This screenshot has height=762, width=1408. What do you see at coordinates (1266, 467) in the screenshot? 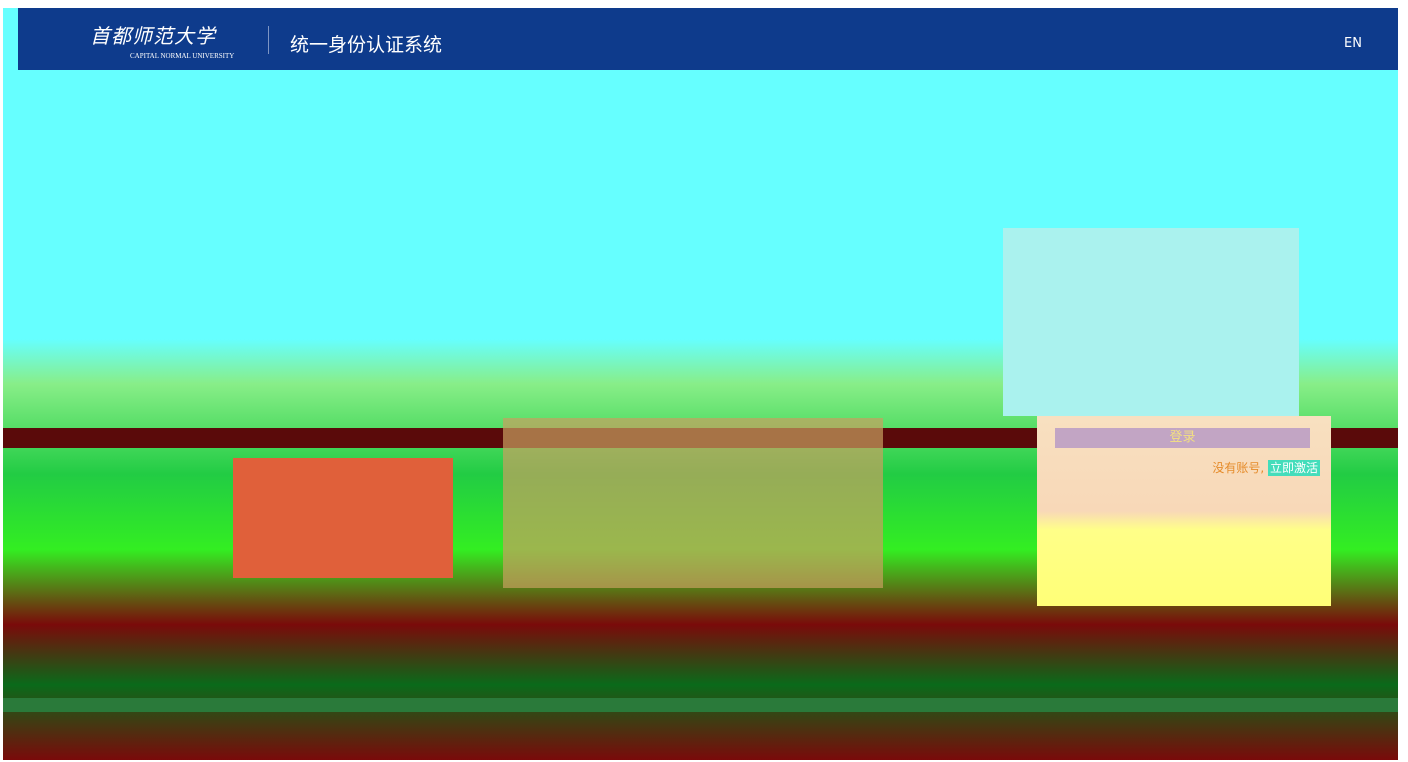
I see `register-row: 没有账号, 立即激活` at bounding box center [1266, 467].